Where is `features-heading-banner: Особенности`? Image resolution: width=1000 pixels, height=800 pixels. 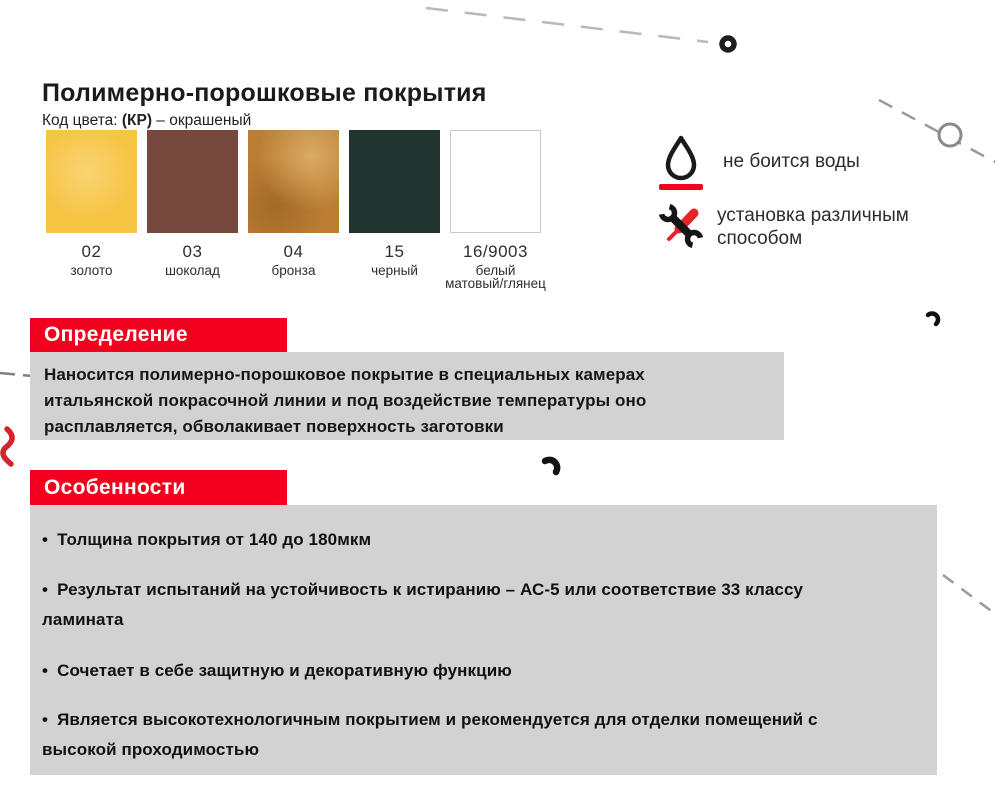
features-heading-banner: Особенности is located at coordinates (158, 487).